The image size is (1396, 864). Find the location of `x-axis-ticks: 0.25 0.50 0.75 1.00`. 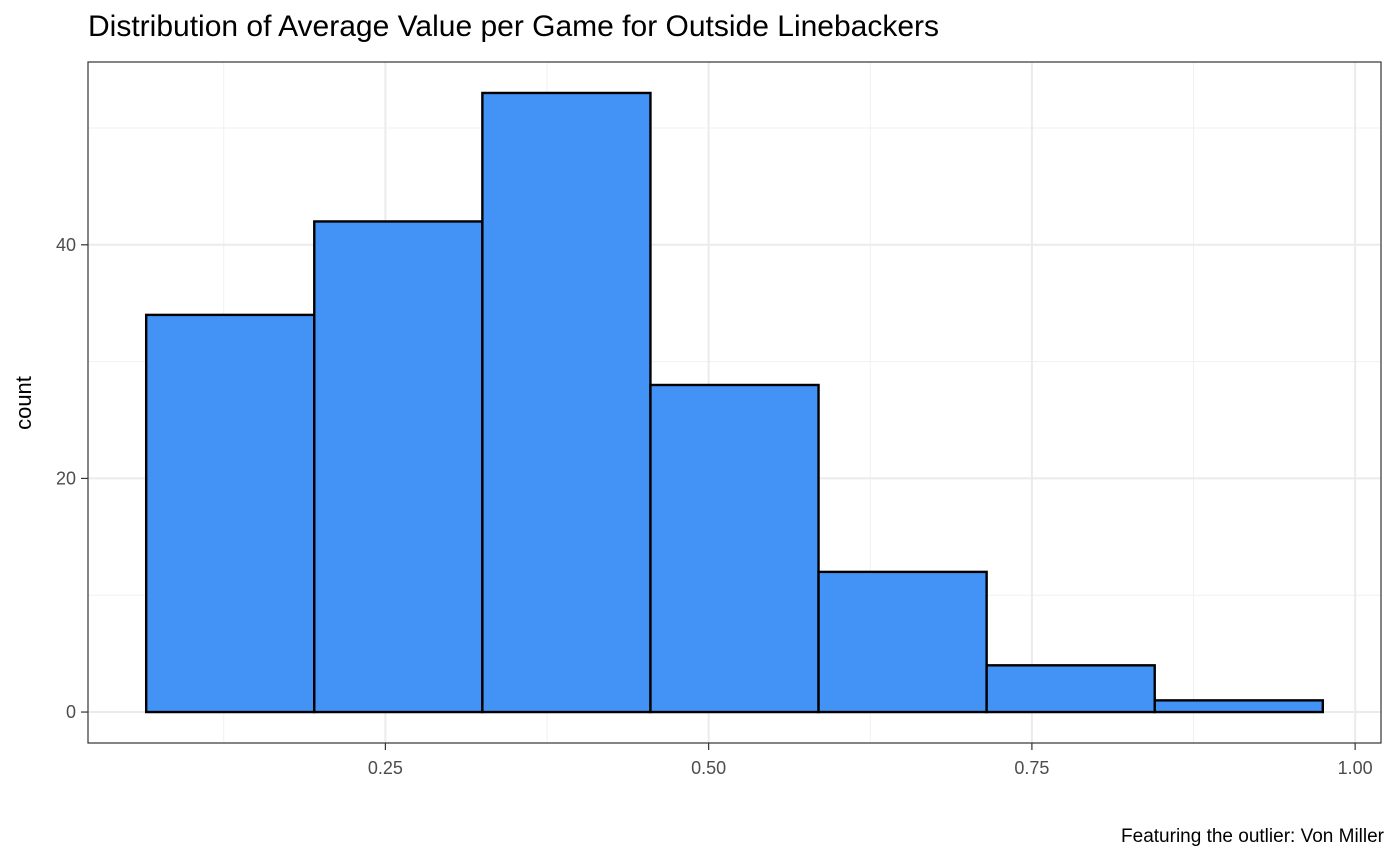

x-axis-ticks: 0.25 0.50 0.75 1.00 is located at coordinates (870, 760).